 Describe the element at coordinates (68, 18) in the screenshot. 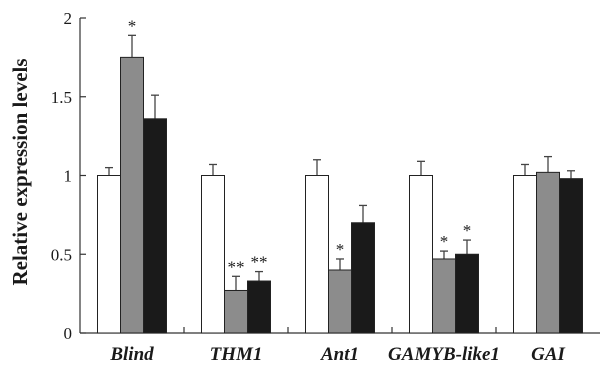

I see `y-tick-label: 2` at that location.